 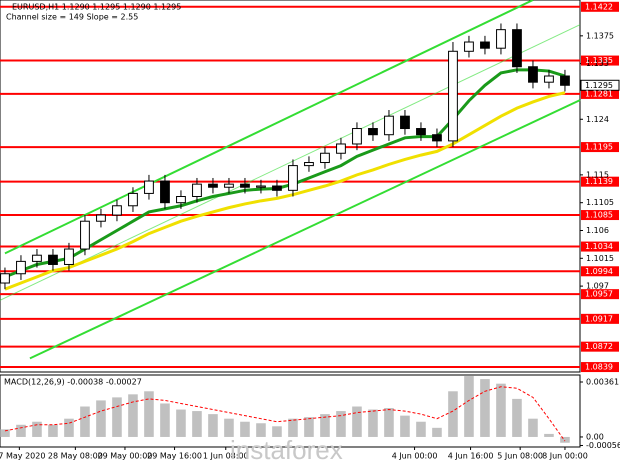 What do you see at coordinates (600, 258) in the screenshot?
I see `y-tick-label: 1.1015` at bounding box center [600, 258].